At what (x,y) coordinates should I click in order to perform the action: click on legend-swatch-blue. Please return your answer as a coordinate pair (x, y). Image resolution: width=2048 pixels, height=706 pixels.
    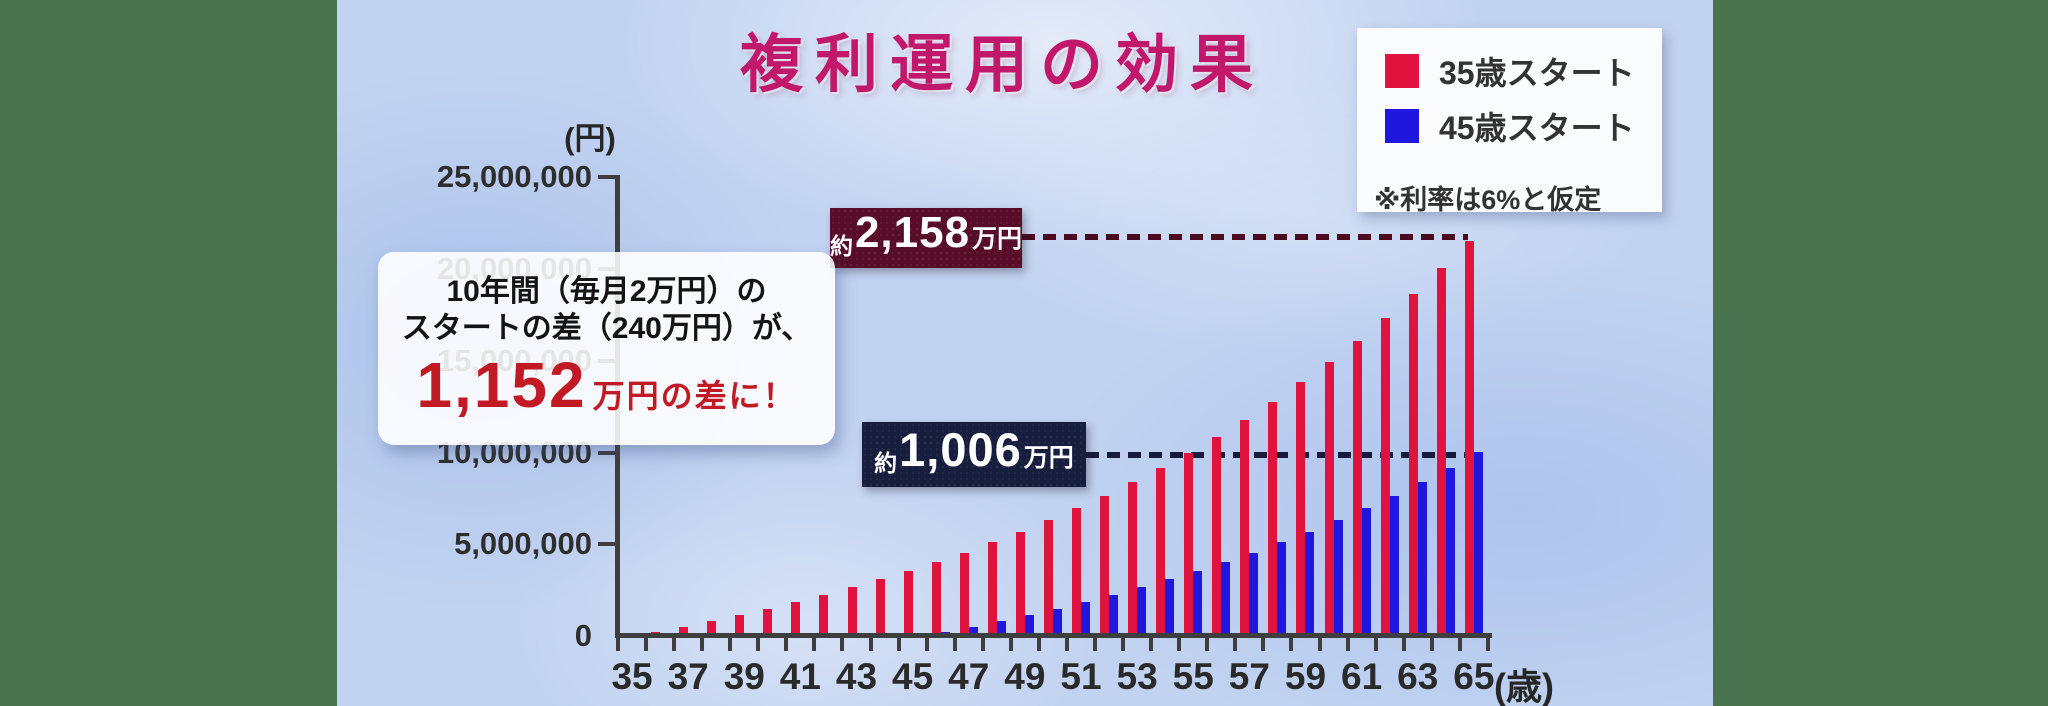
    Looking at the image, I should click on (1402, 126).